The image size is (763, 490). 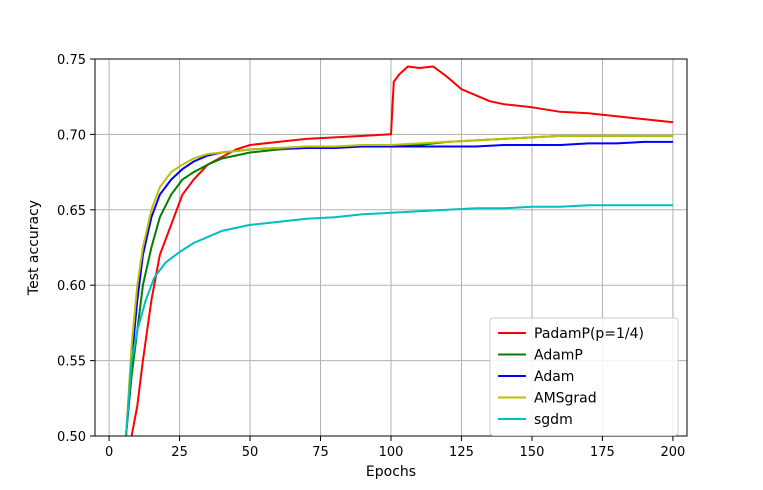 I want to click on y-tick-label: 0.75, so click(x=71, y=60).